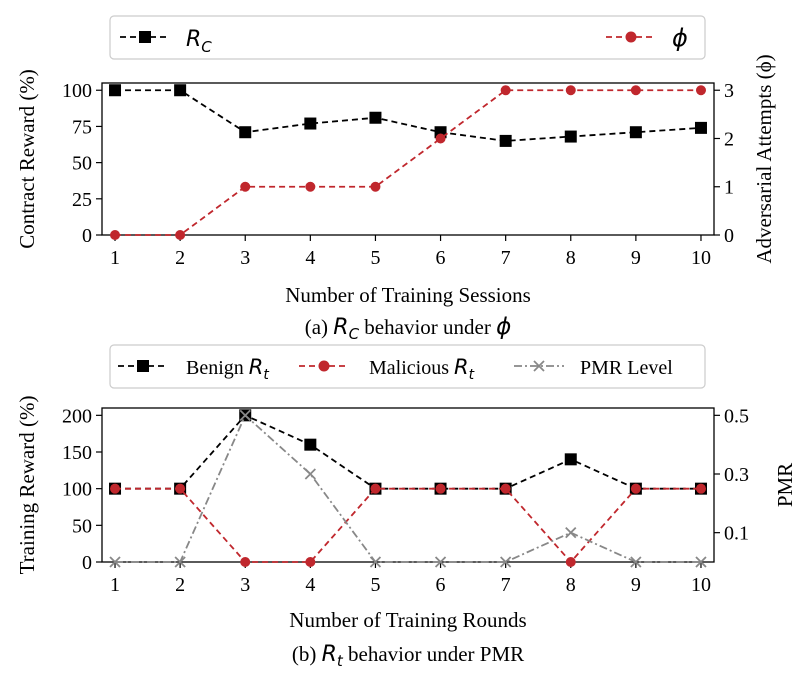 This screenshot has height=685, width=811. What do you see at coordinates (77, 416) in the screenshot?
I see `ytick-left-label-b: 200` at bounding box center [77, 416].